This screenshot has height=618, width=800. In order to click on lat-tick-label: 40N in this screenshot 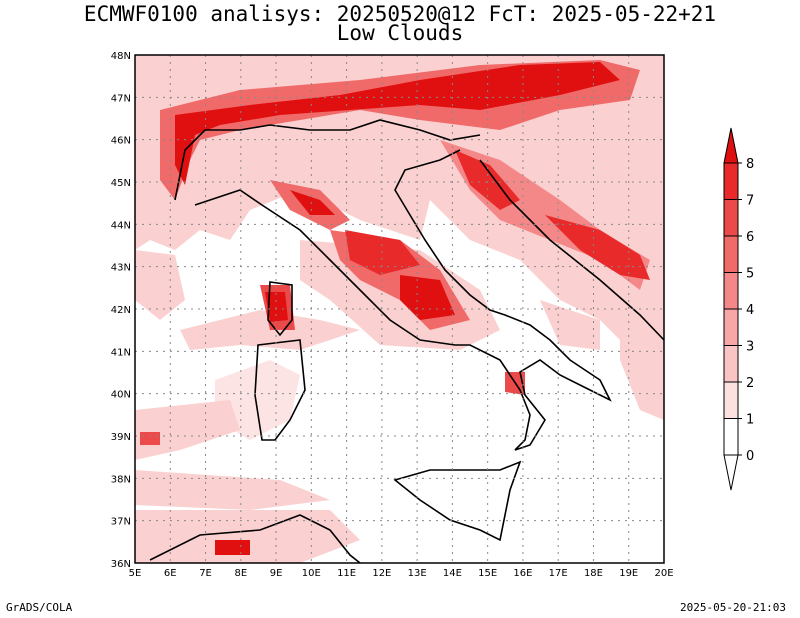, I will do `click(121, 395)`.